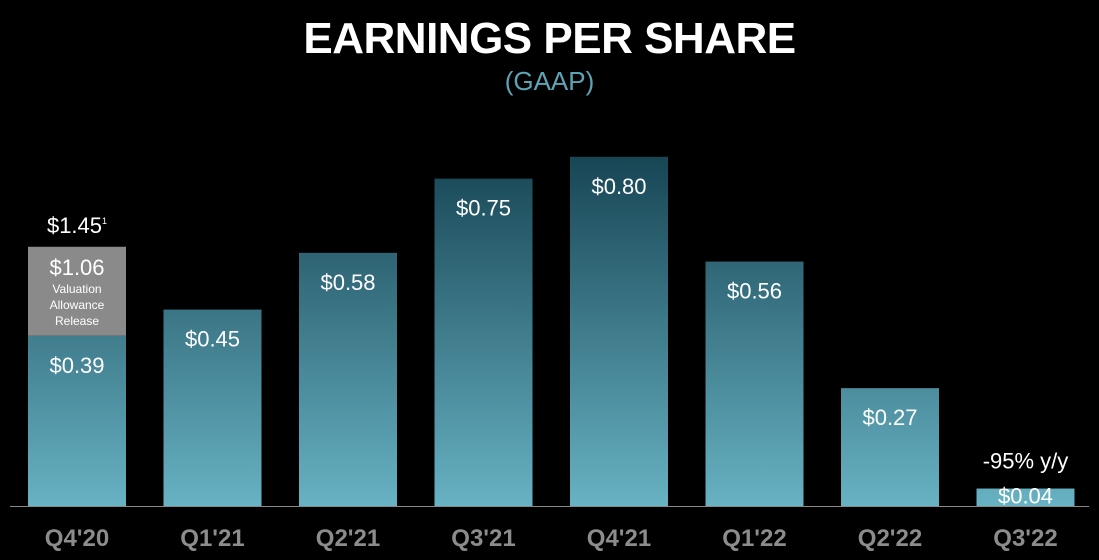 The width and height of the screenshot is (1099, 560). I want to click on stacked-segment, so click(77, 291).